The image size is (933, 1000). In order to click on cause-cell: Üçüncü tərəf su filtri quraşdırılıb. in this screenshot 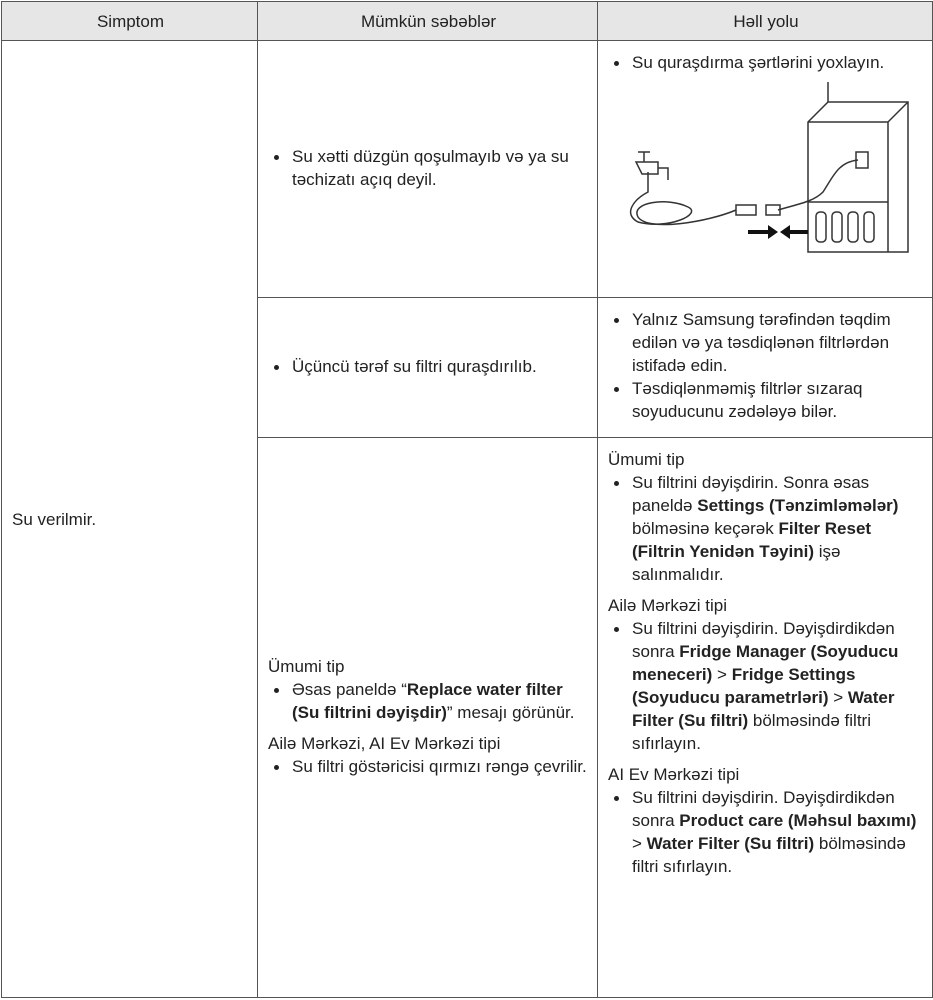, I will do `click(427, 367)`.